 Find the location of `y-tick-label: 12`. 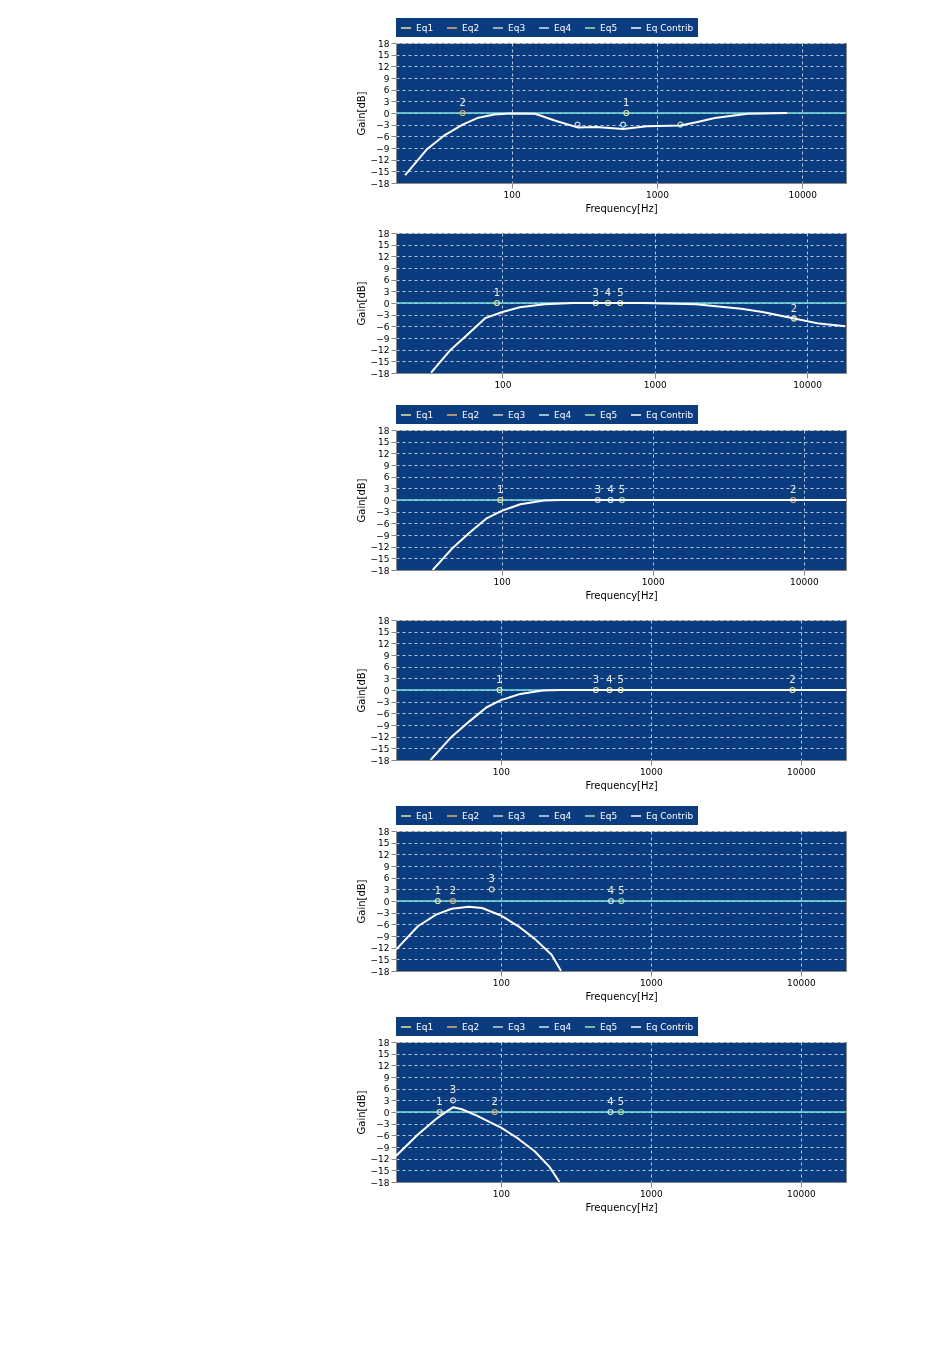

y-tick-label: 12 is located at coordinates (384, 66).